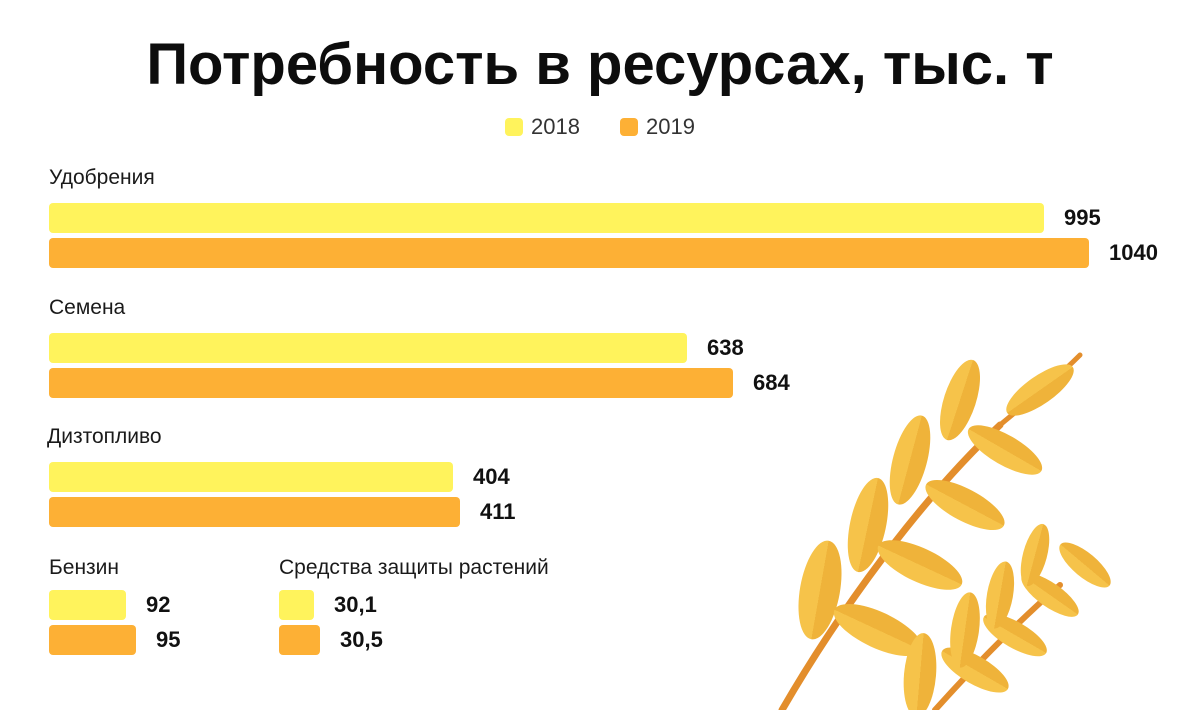 The width and height of the screenshot is (1200, 710). What do you see at coordinates (629, 127) in the screenshot?
I see `legend-swatch-2019` at bounding box center [629, 127].